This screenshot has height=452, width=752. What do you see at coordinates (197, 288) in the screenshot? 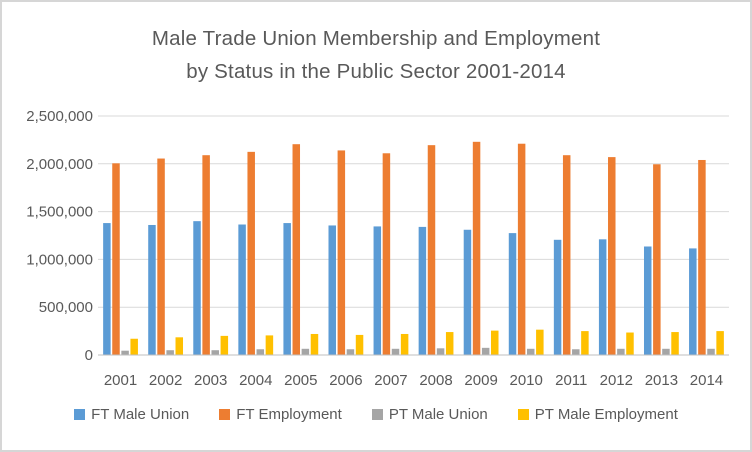
I see `bar-ft-male-union-2003` at bounding box center [197, 288].